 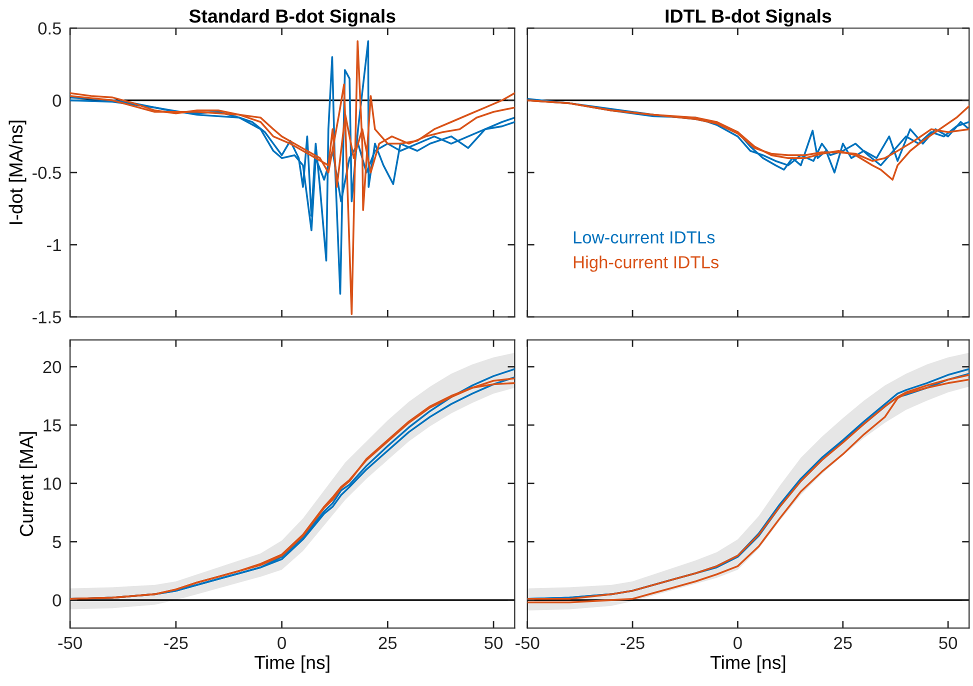 I want to click on chart-title: IDTL B-dot Signals, so click(x=749, y=17).